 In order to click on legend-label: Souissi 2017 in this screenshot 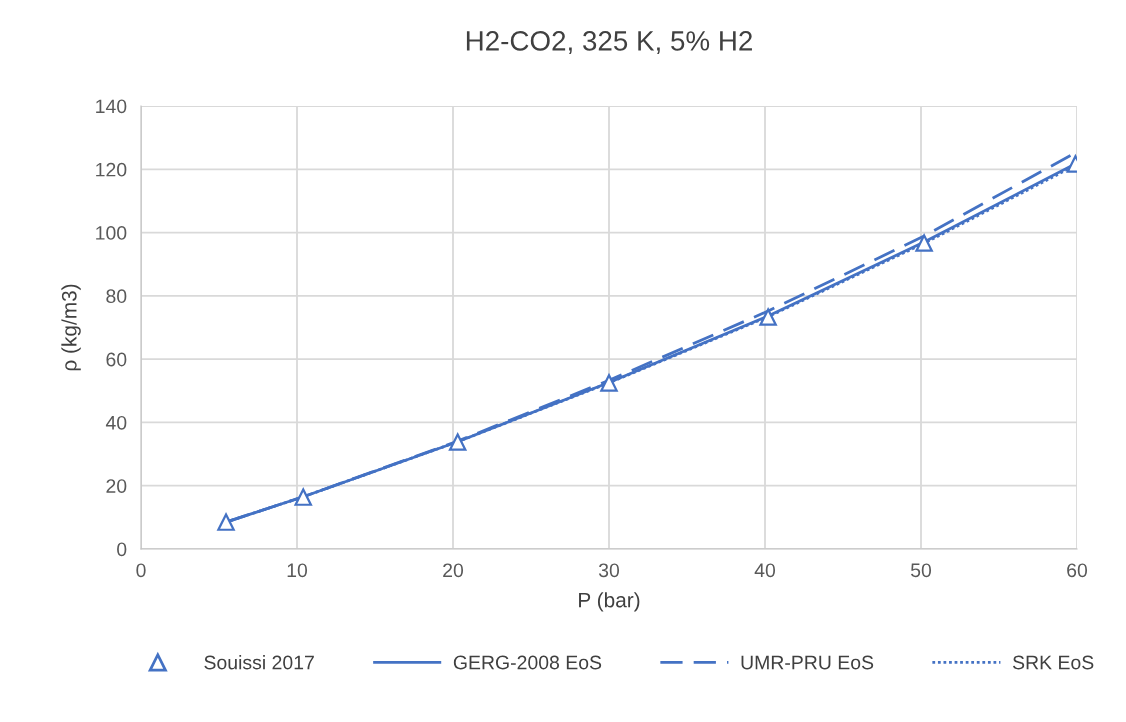, I will do `click(259, 662)`.